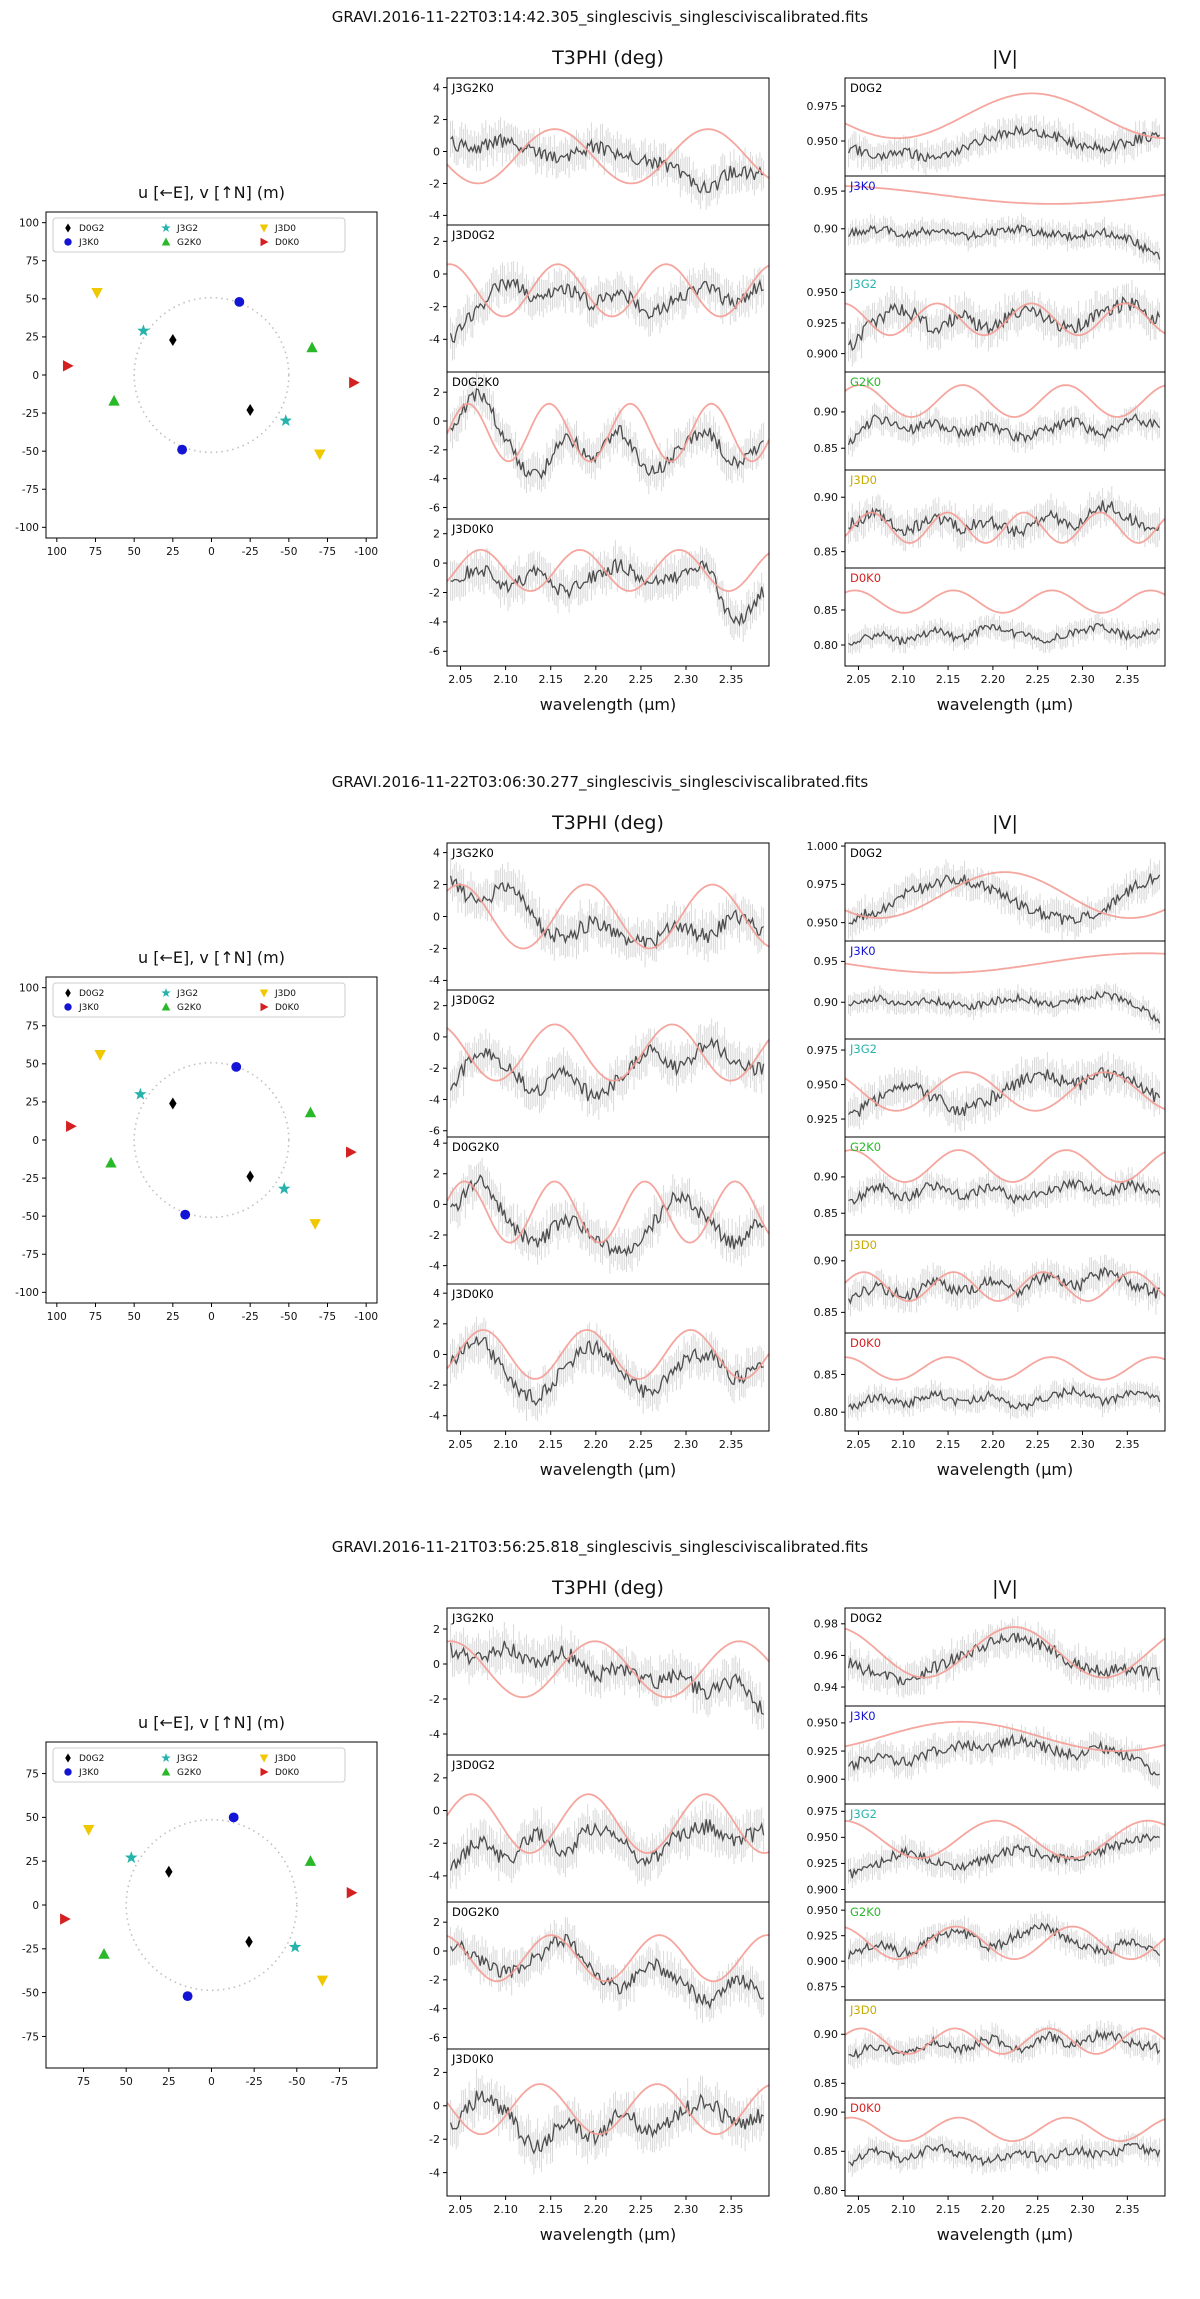 The image size is (1200, 2299). I want to click on y-tick-label: 0.875, so click(823, 1987).